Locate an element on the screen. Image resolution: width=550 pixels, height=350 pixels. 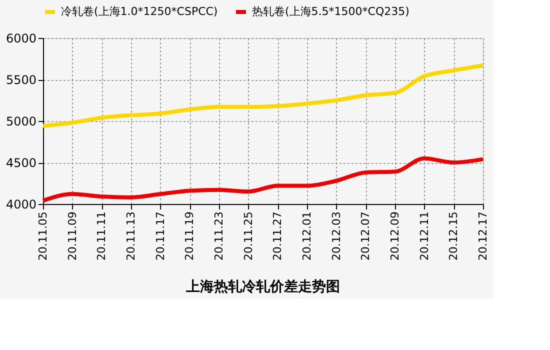
x-tick-label: 20.11.05 is located at coordinates (43, 236).